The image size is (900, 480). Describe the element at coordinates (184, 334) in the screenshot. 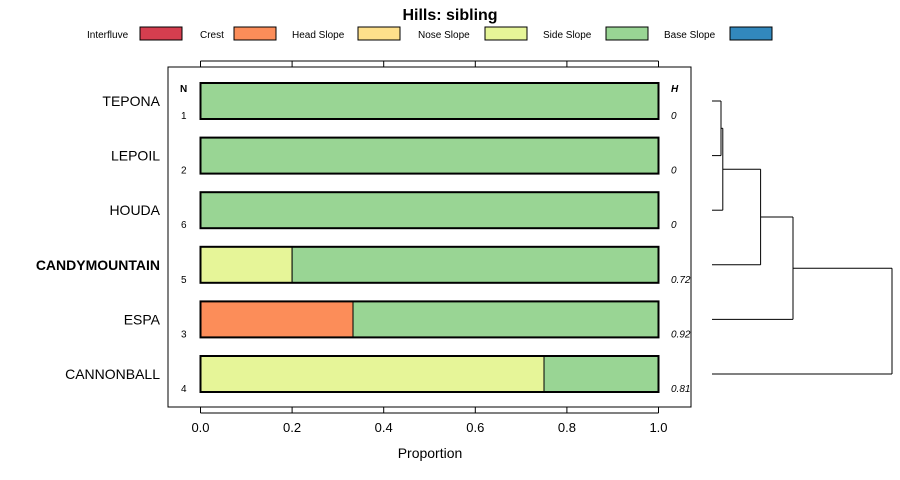

I see `n-value: 3` at that location.